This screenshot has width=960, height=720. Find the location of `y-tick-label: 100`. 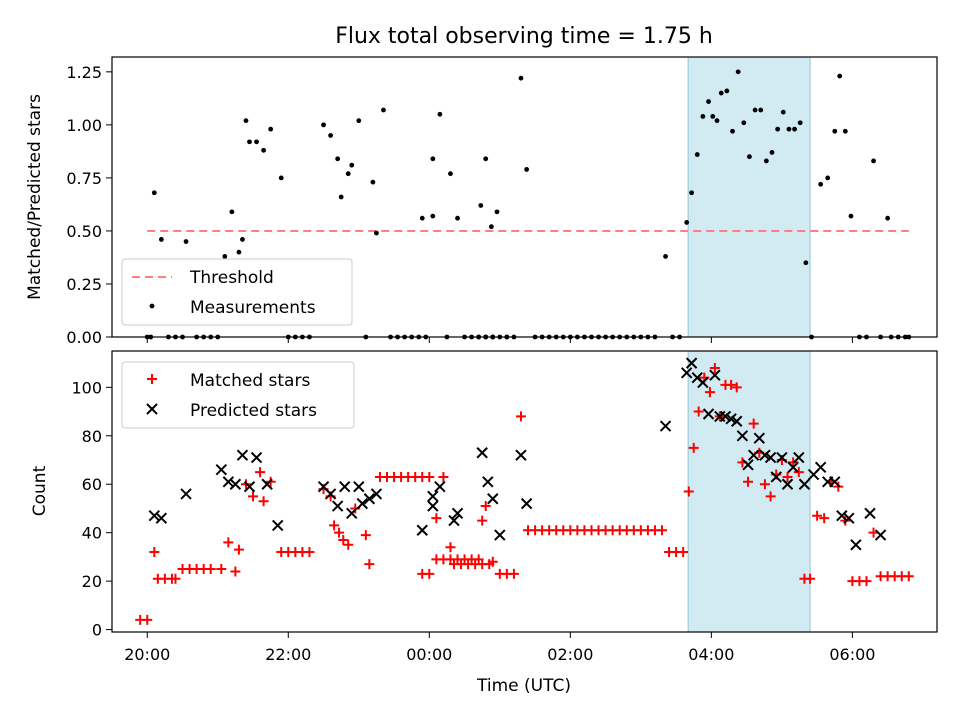

y-tick-label: 100 is located at coordinates (86, 387).